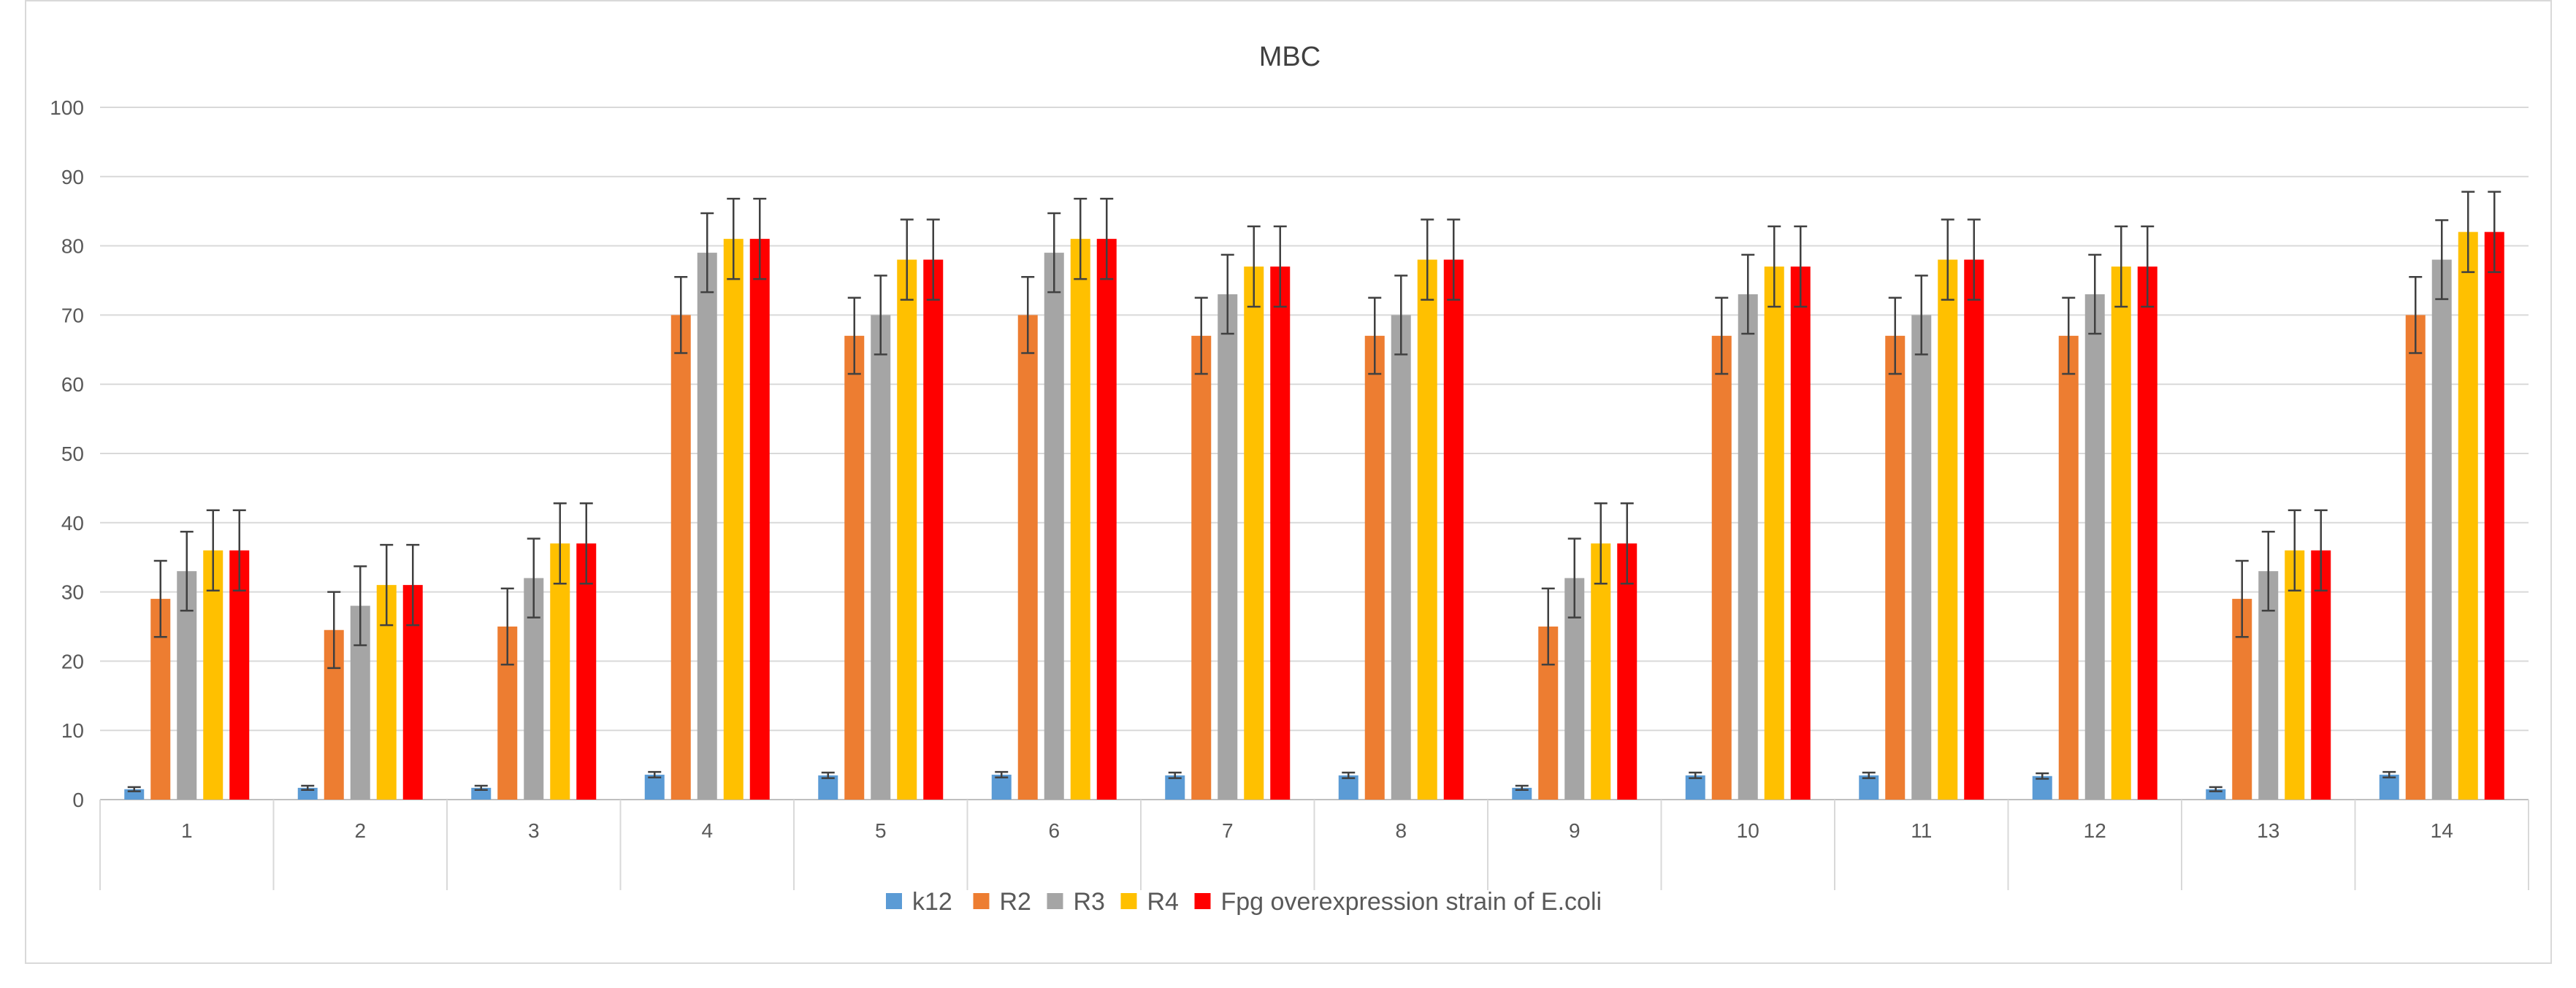 The width and height of the screenshot is (2576, 988). I want to click on y-tick-label: 50, so click(72, 454).